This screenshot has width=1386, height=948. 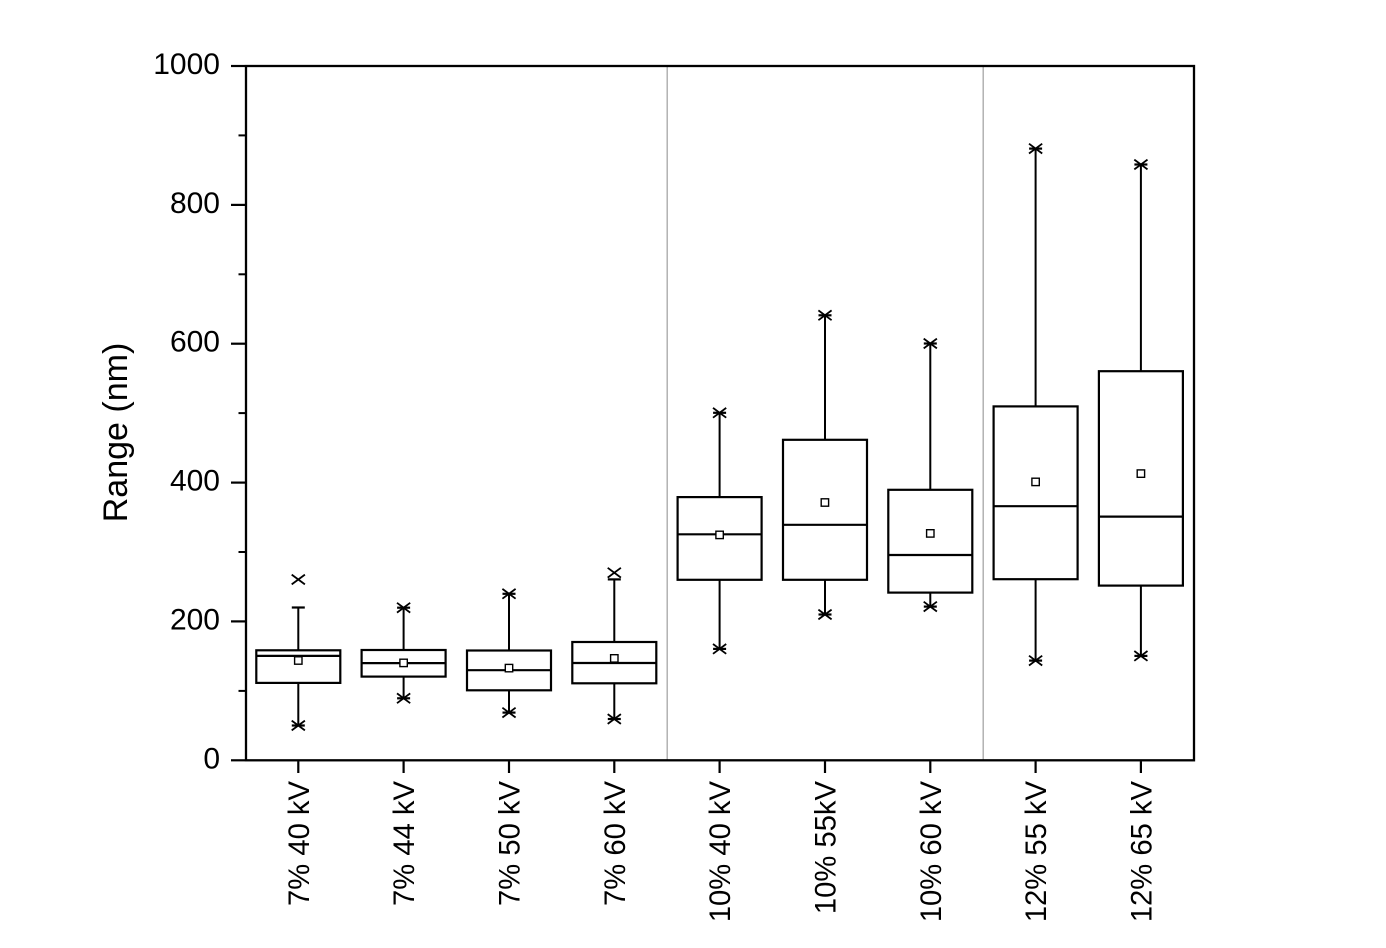 I want to click on svg-text: 0, so click(x=211, y=758).